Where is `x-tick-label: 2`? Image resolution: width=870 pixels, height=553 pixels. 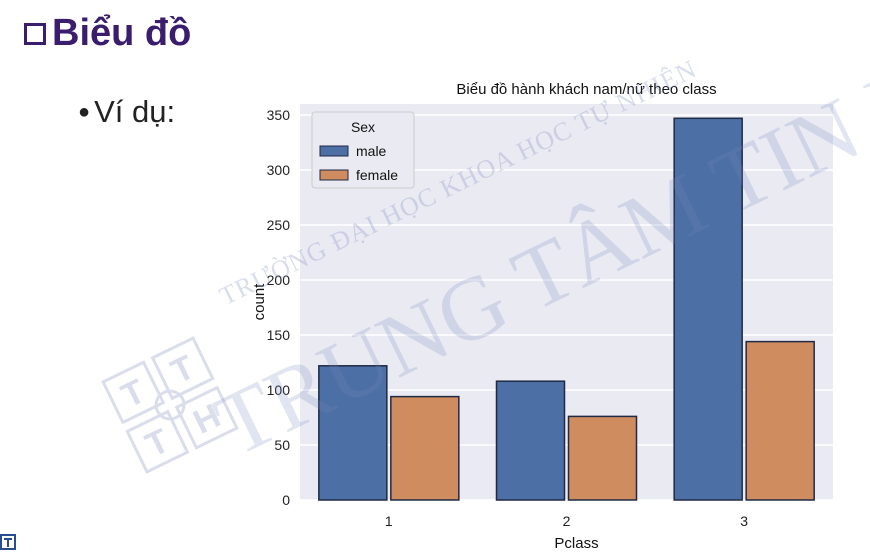
x-tick-label: 2 is located at coordinates (567, 521).